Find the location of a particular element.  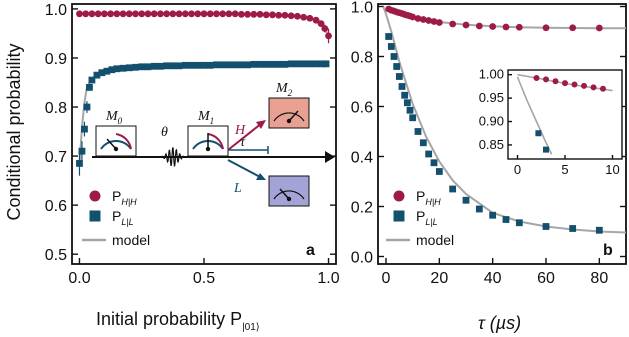

legend-b-model-label: model is located at coordinates (435, 240).